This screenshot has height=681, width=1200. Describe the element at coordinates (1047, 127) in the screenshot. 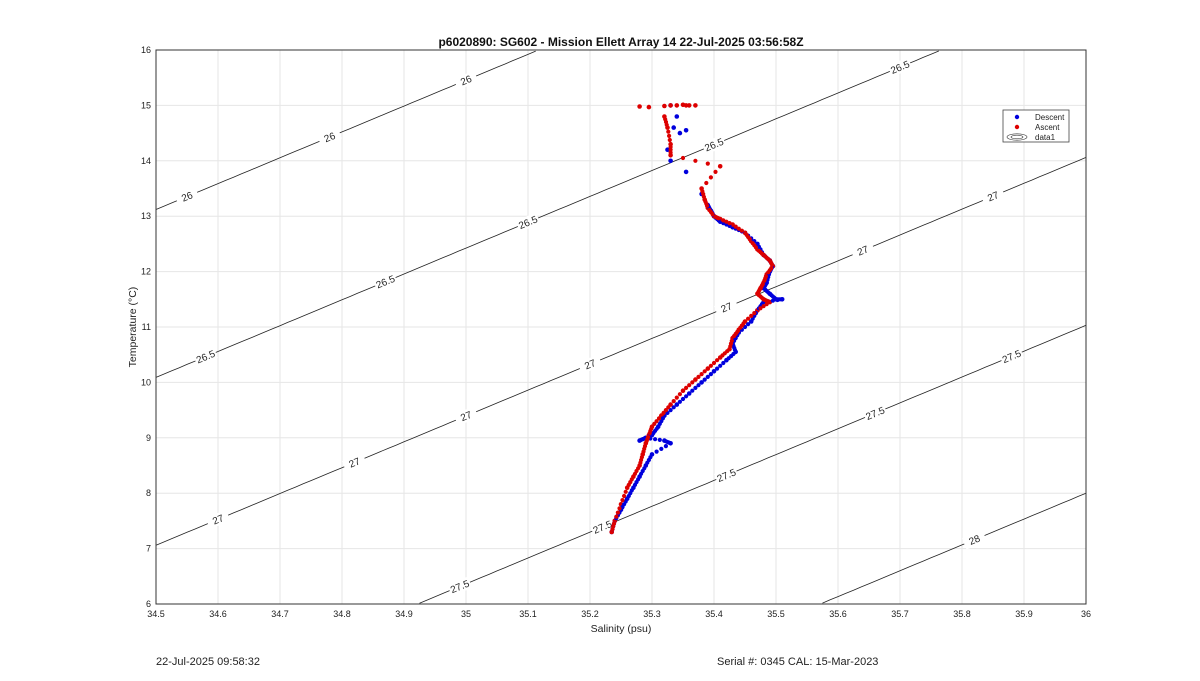

I see `legend-label-ascent: Ascent` at that location.